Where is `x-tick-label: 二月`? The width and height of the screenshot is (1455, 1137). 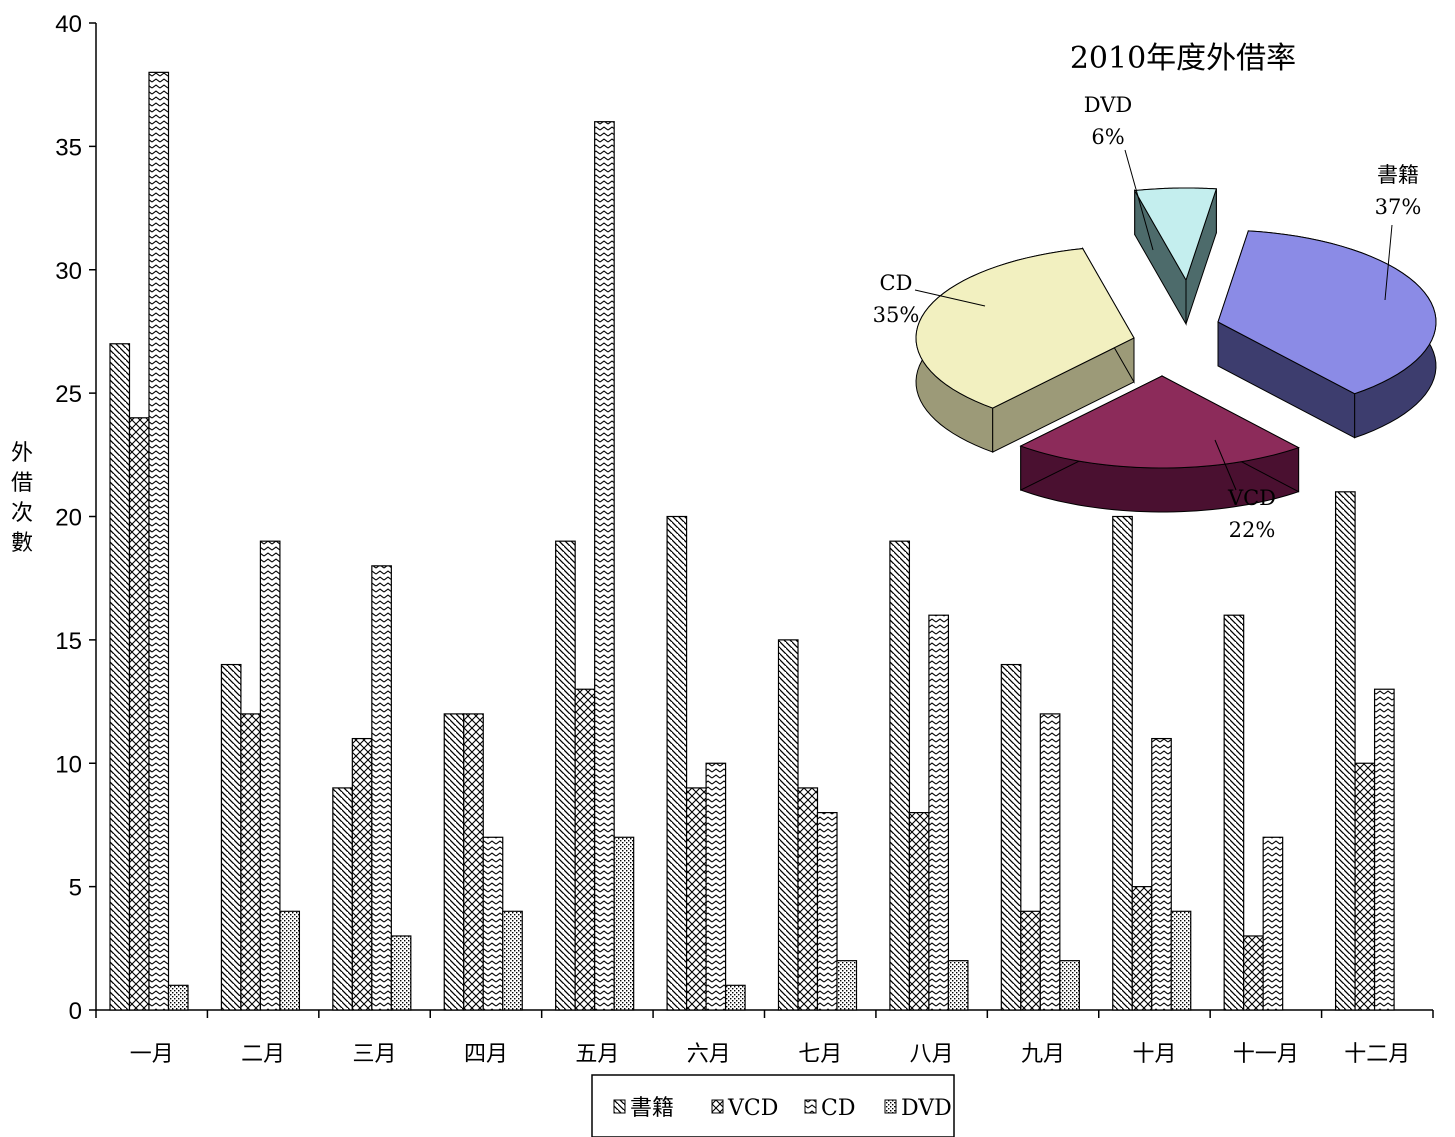
x-tick-label: 二月 is located at coordinates (263, 1054).